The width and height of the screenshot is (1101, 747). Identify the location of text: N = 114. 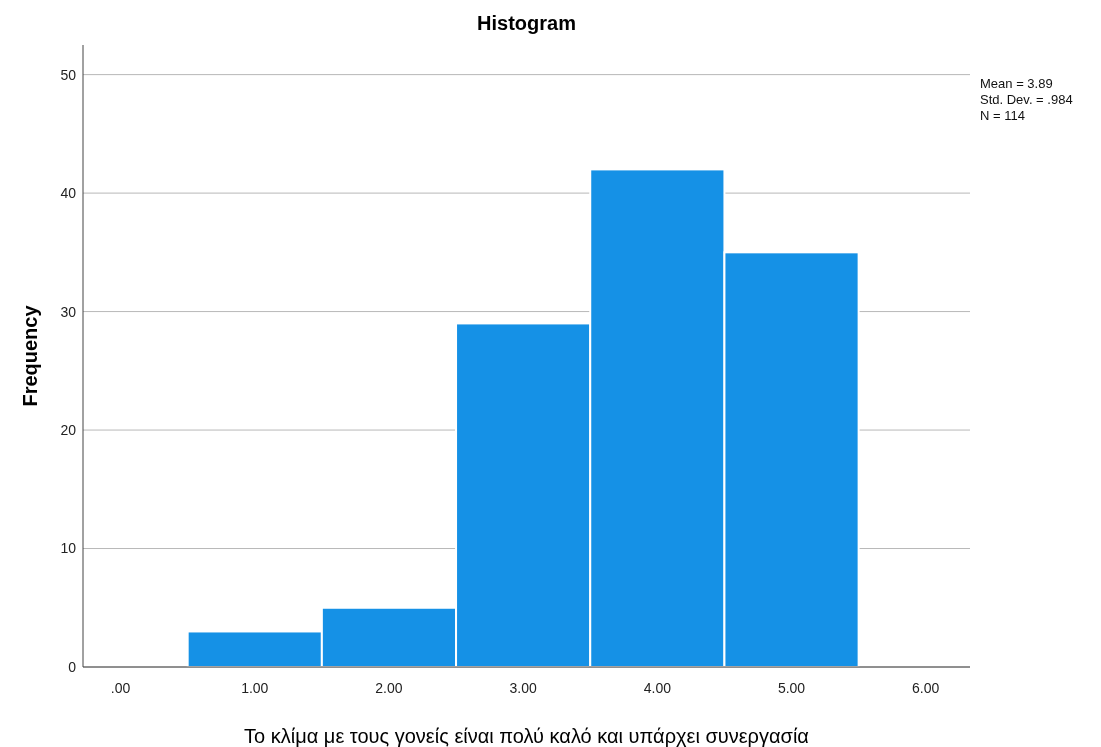
(1003, 116).